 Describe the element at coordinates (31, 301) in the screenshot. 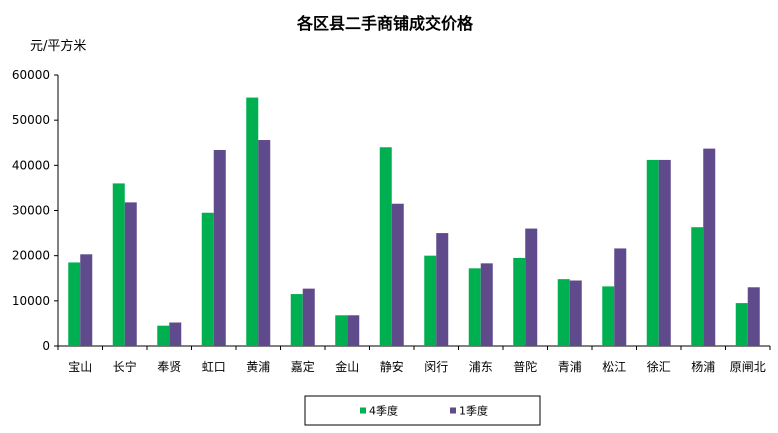

I see `y-tick-label: 10000` at that location.